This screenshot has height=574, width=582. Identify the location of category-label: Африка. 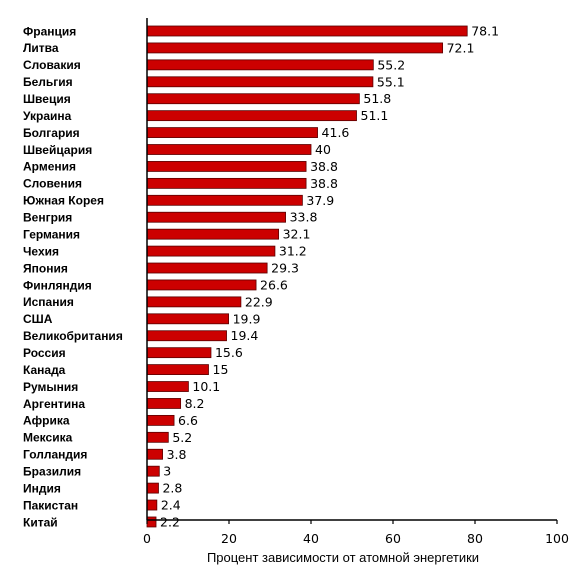
(46, 421).